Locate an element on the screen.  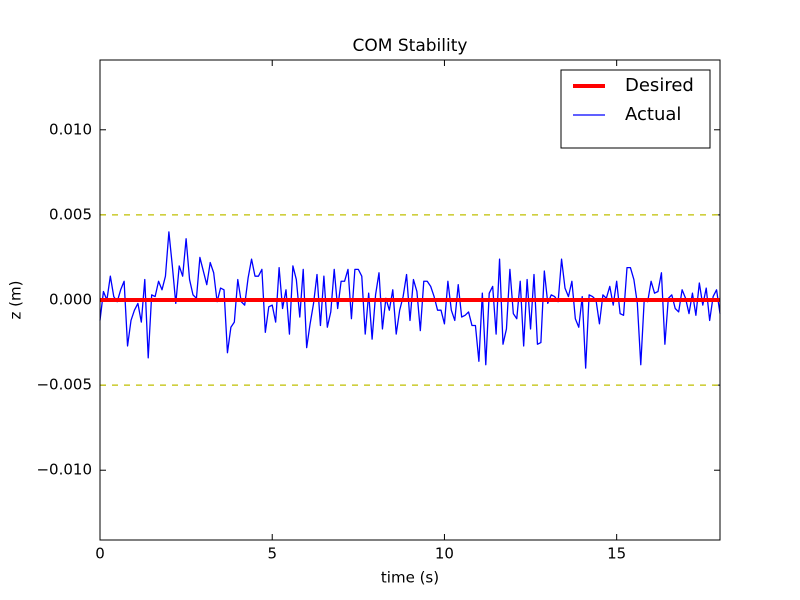
x-axis-label: time (s) is located at coordinates (410, 578).